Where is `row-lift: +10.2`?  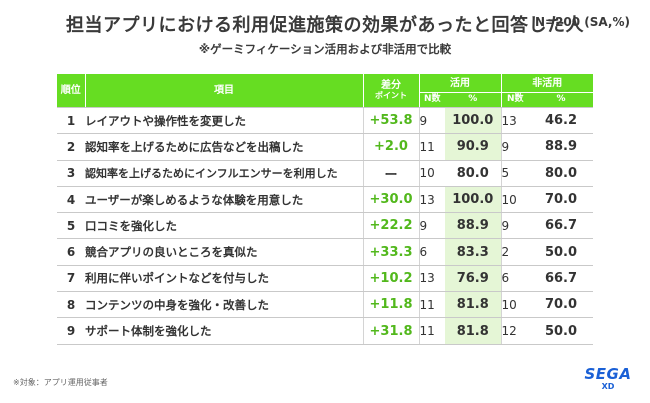 row-lift: +10.2 is located at coordinates (390, 279).